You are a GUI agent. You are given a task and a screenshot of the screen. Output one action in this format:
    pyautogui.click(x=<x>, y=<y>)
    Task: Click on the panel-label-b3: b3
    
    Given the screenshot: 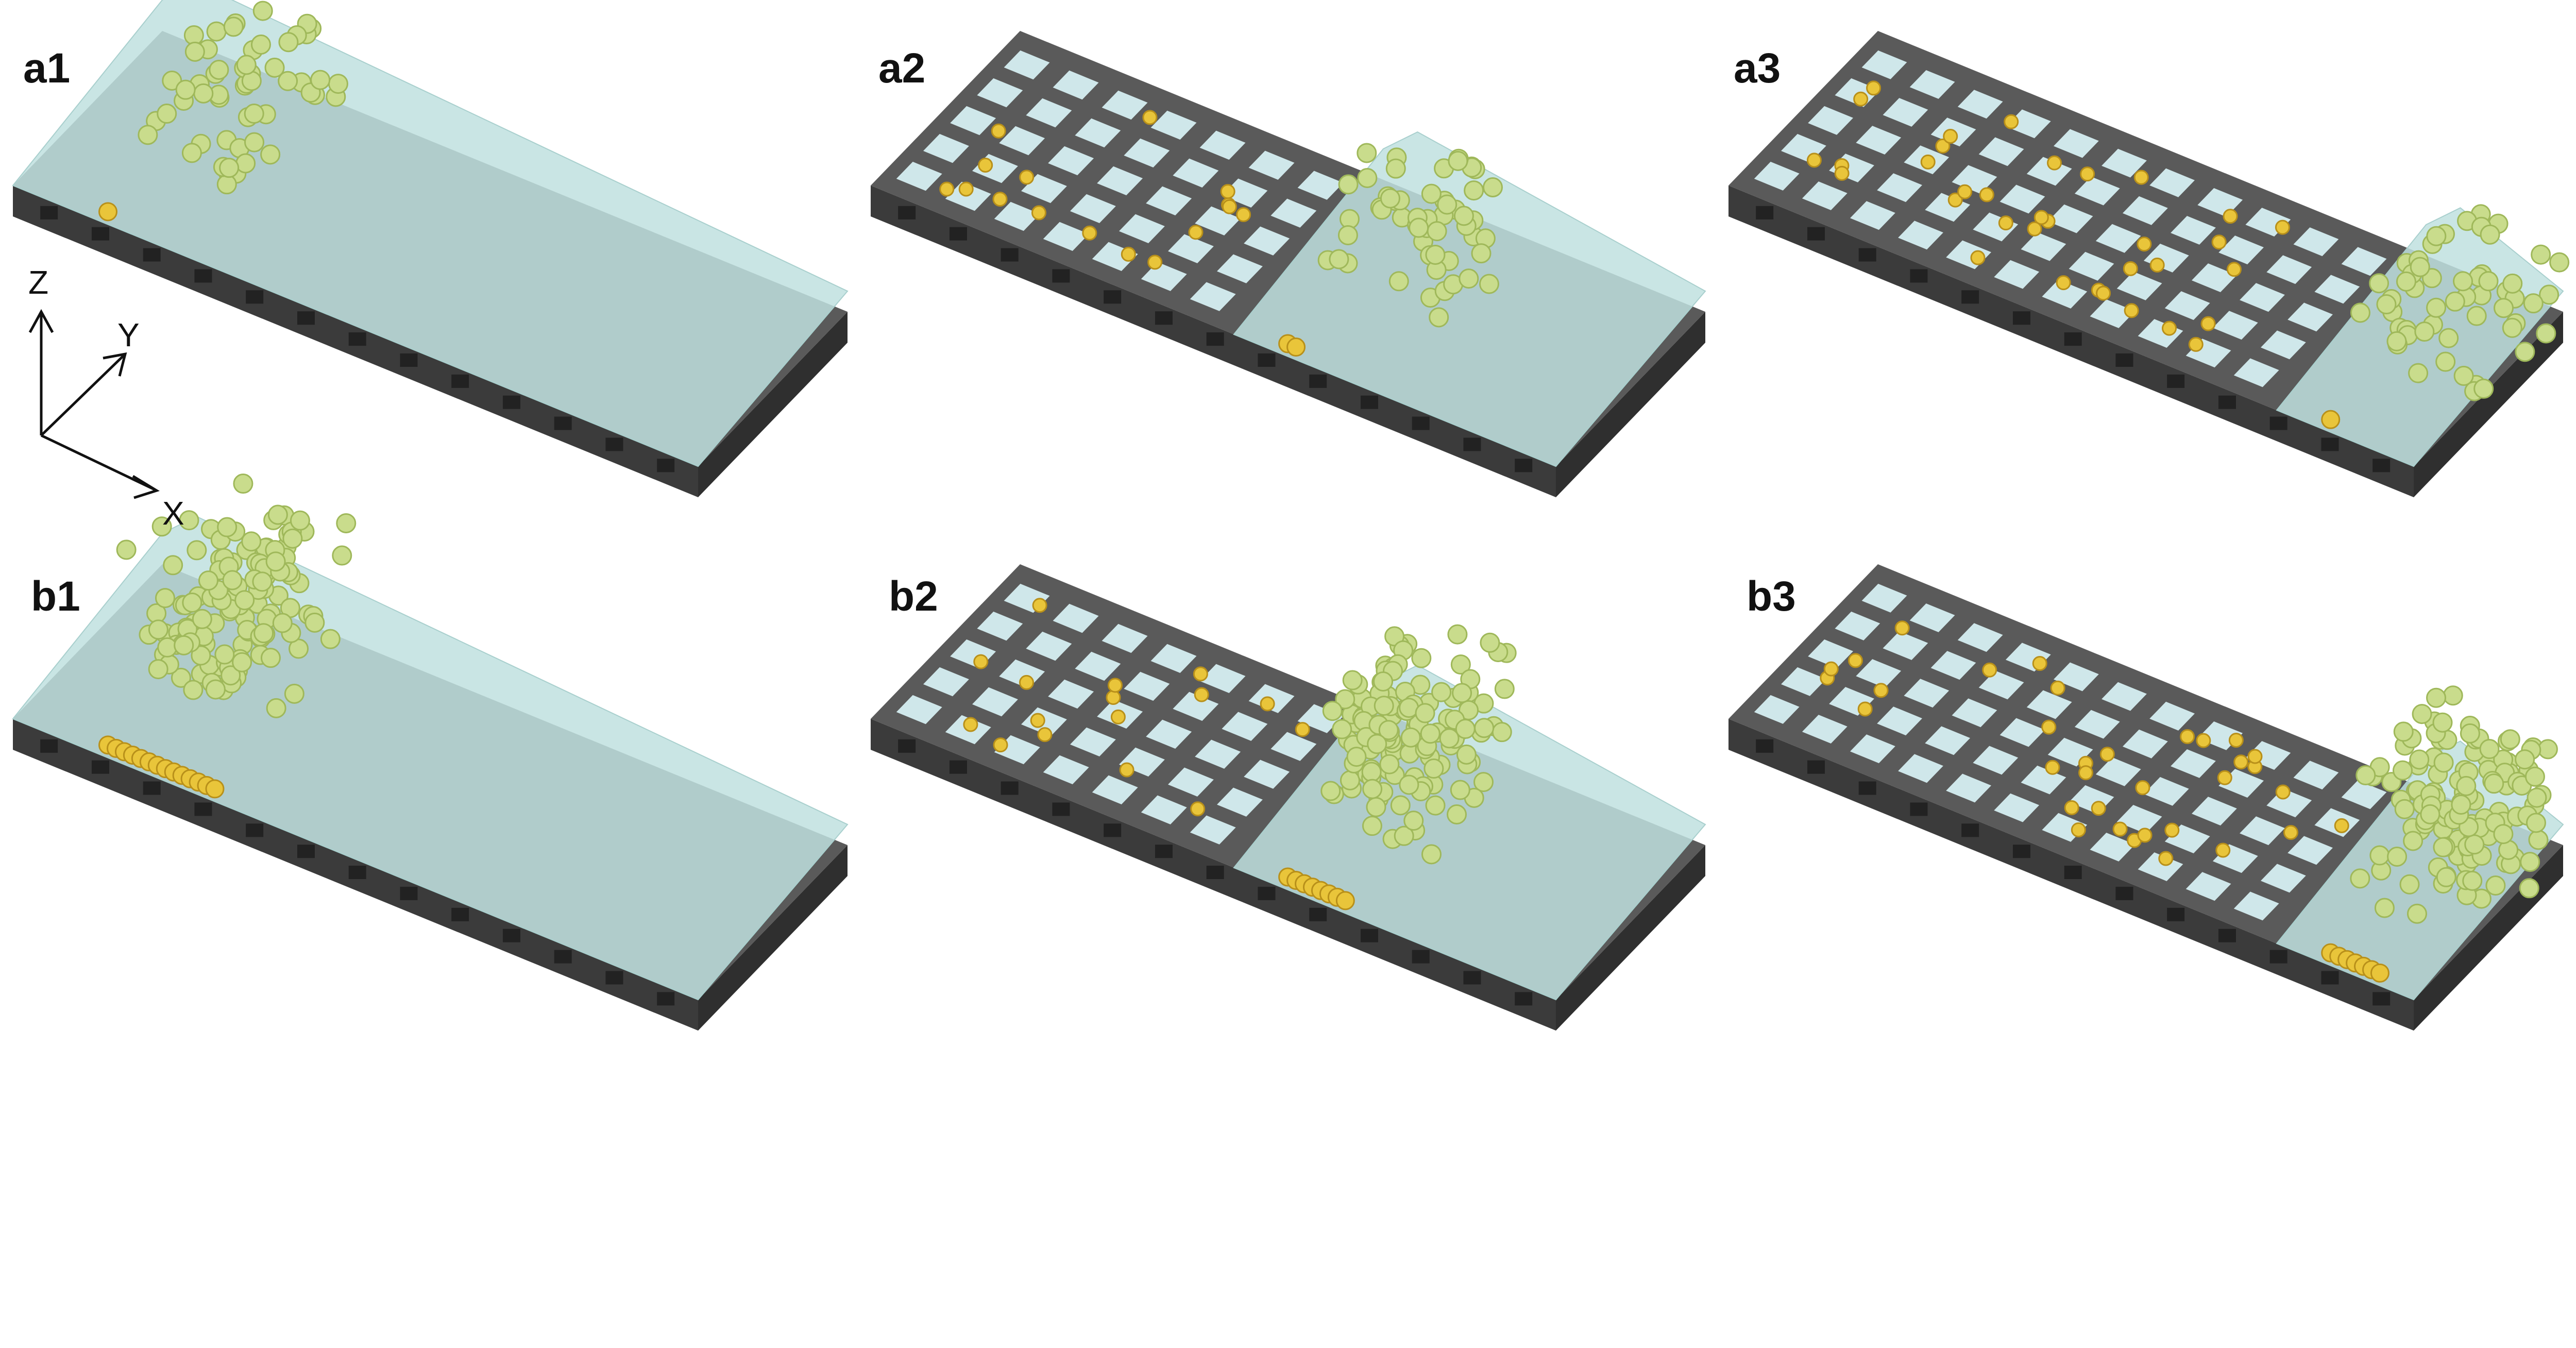 What is the action you would take?
    pyautogui.click(x=1771, y=596)
    